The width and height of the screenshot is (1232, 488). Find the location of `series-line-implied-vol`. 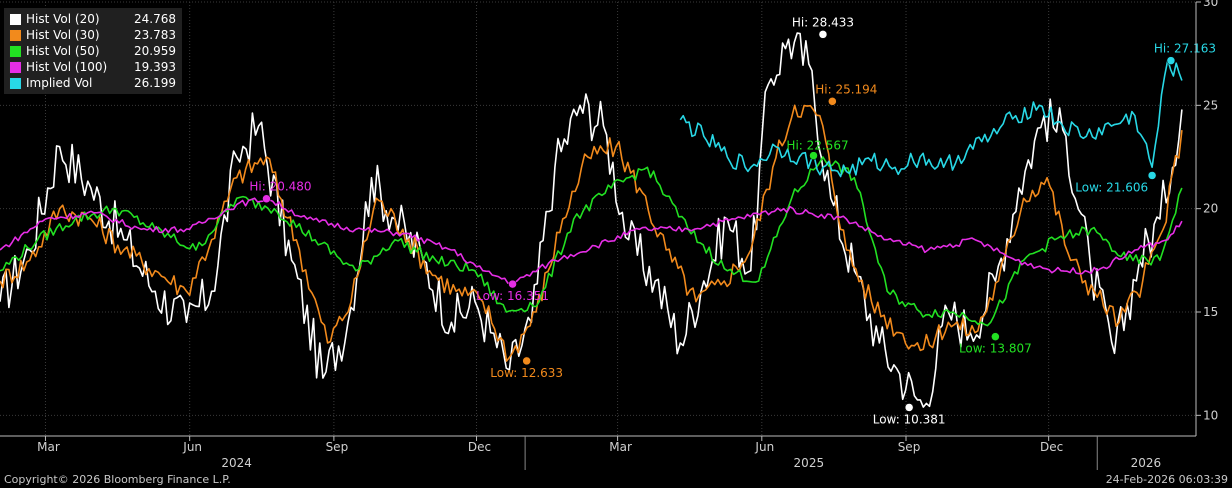

series-line-implied-vol is located at coordinates (931, 118).